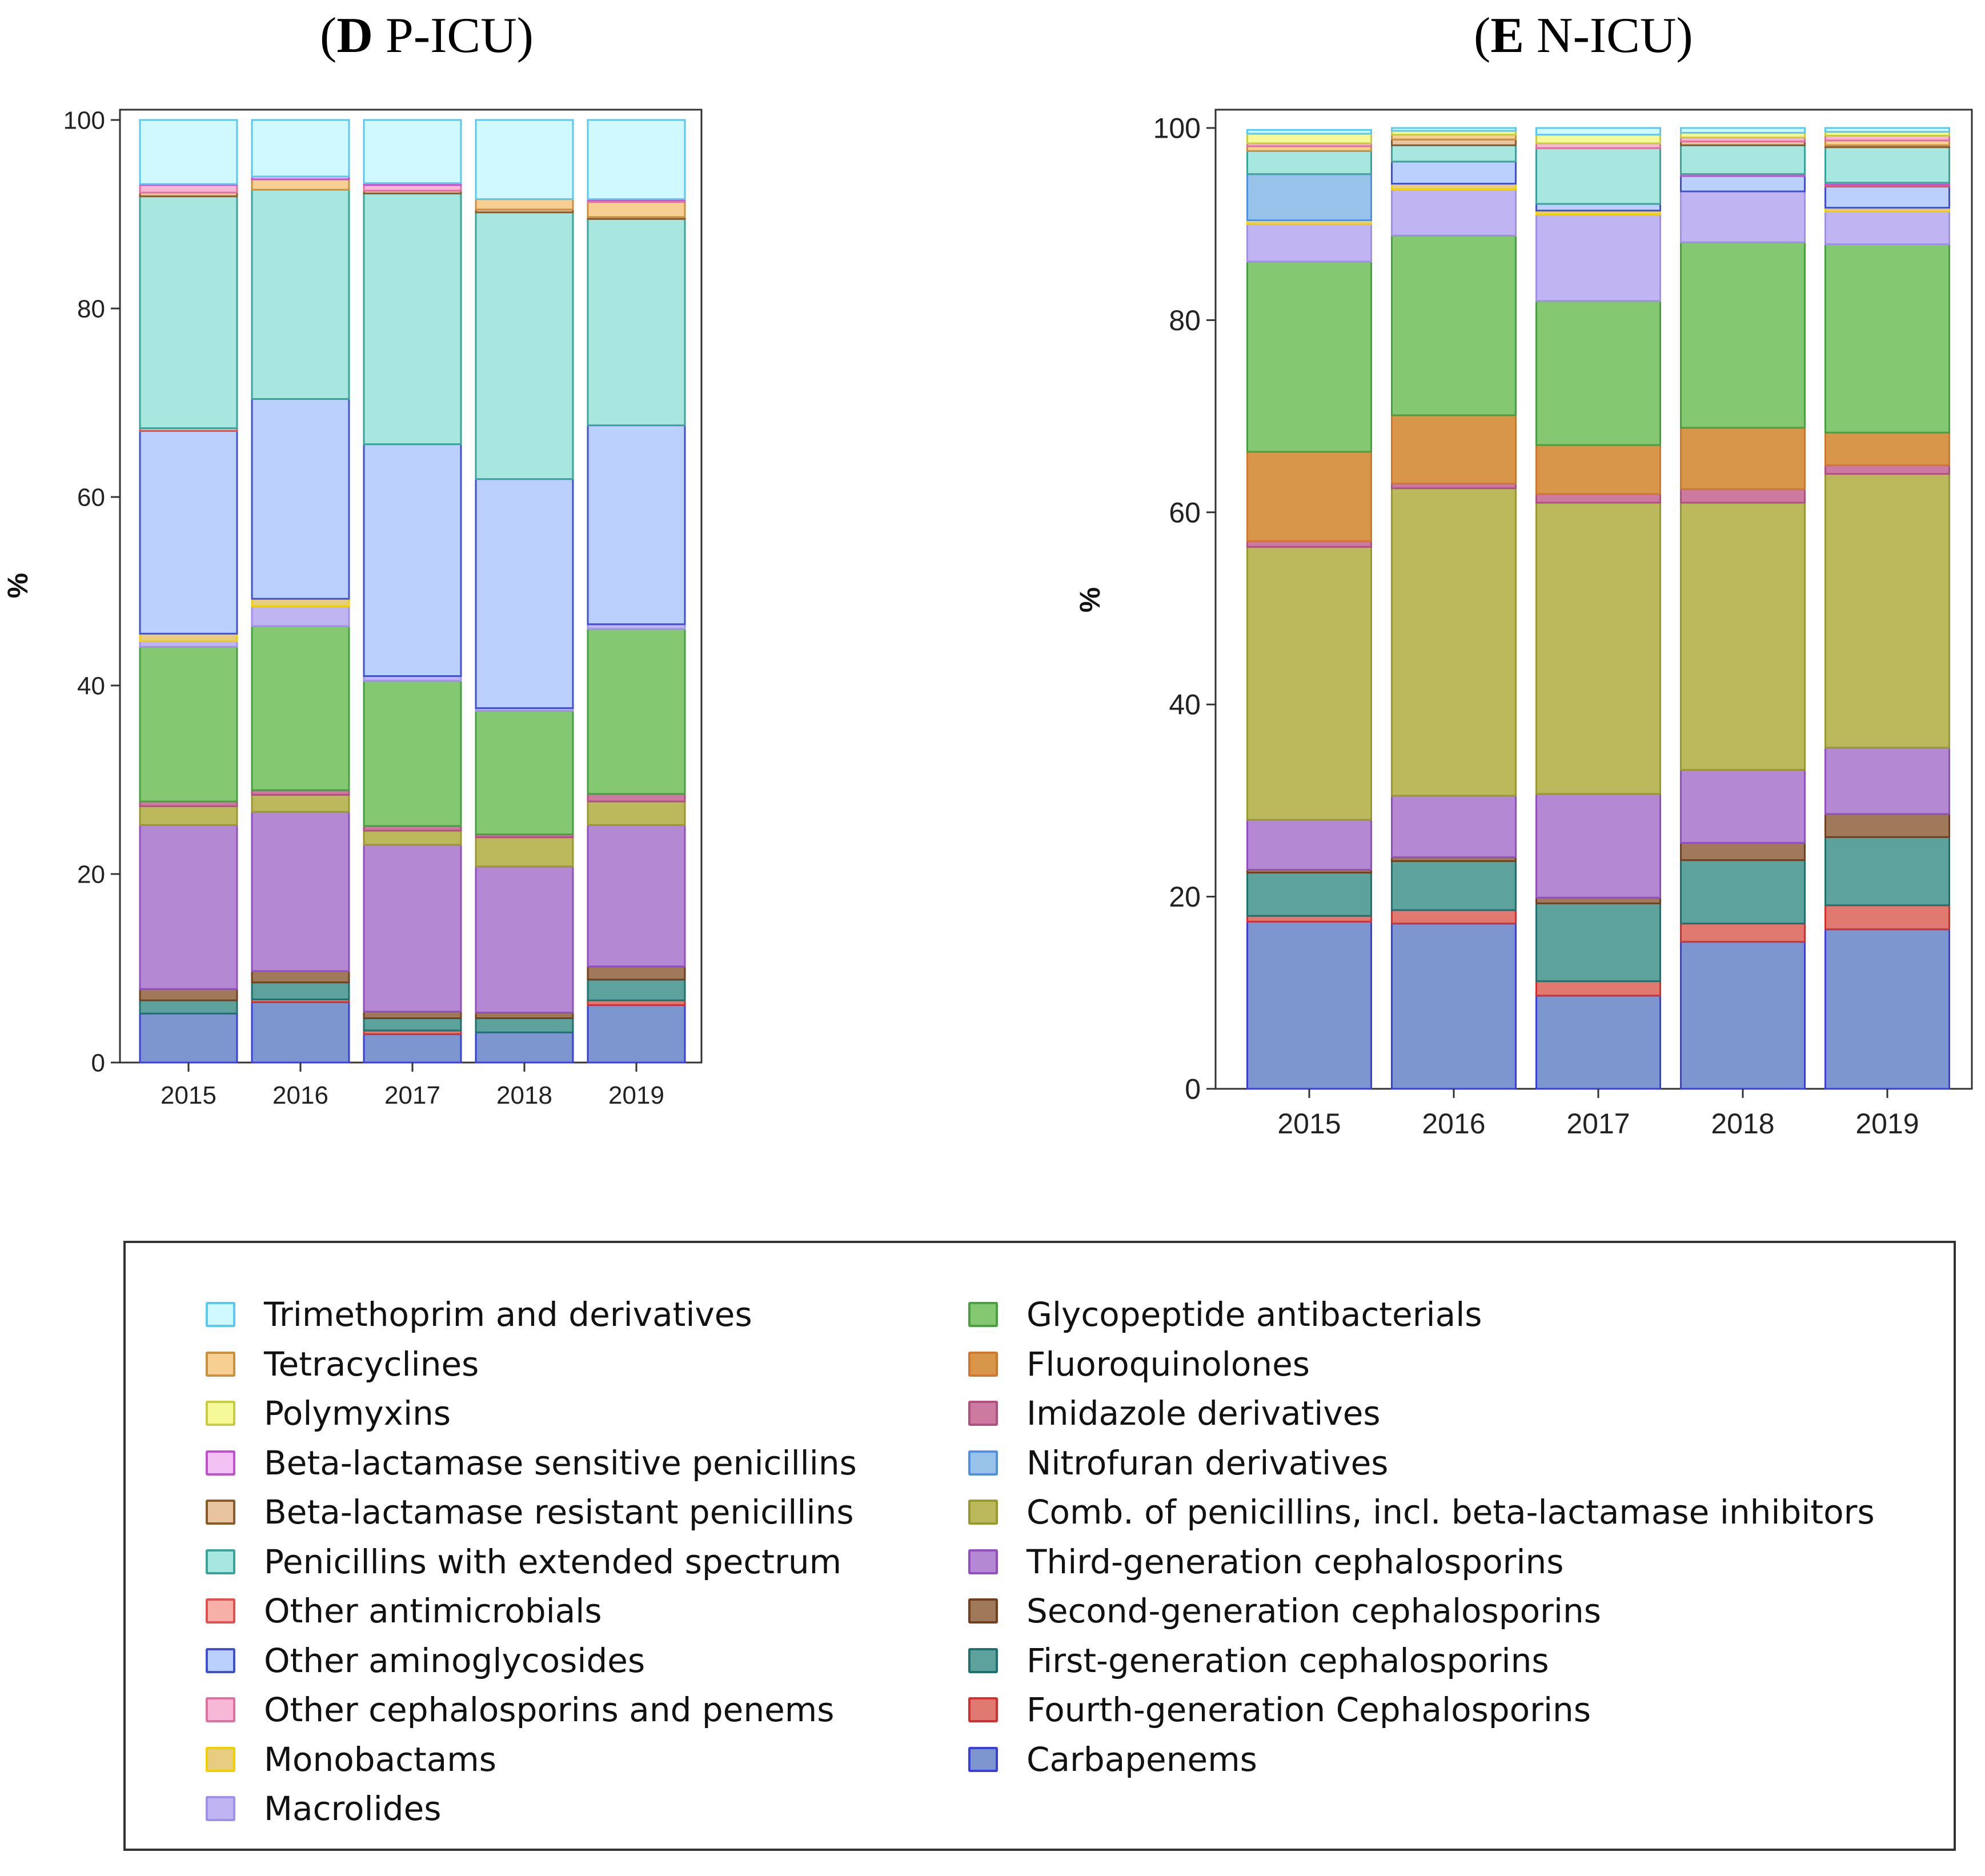 This screenshot has width=1985, height=1876. Describe the element at coordinates (553, 1561) in the screenshot. I see `legend-label: Penicillins with extended spectrum` at that location.